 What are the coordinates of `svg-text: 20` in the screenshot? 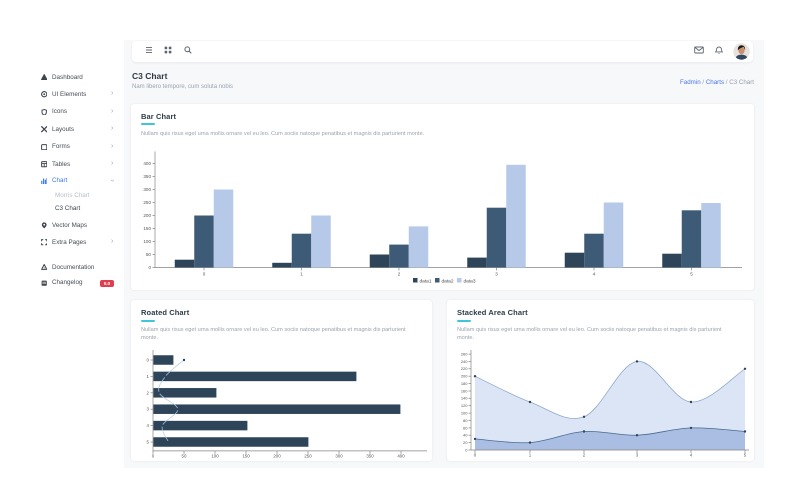 It's located at (465, 442).